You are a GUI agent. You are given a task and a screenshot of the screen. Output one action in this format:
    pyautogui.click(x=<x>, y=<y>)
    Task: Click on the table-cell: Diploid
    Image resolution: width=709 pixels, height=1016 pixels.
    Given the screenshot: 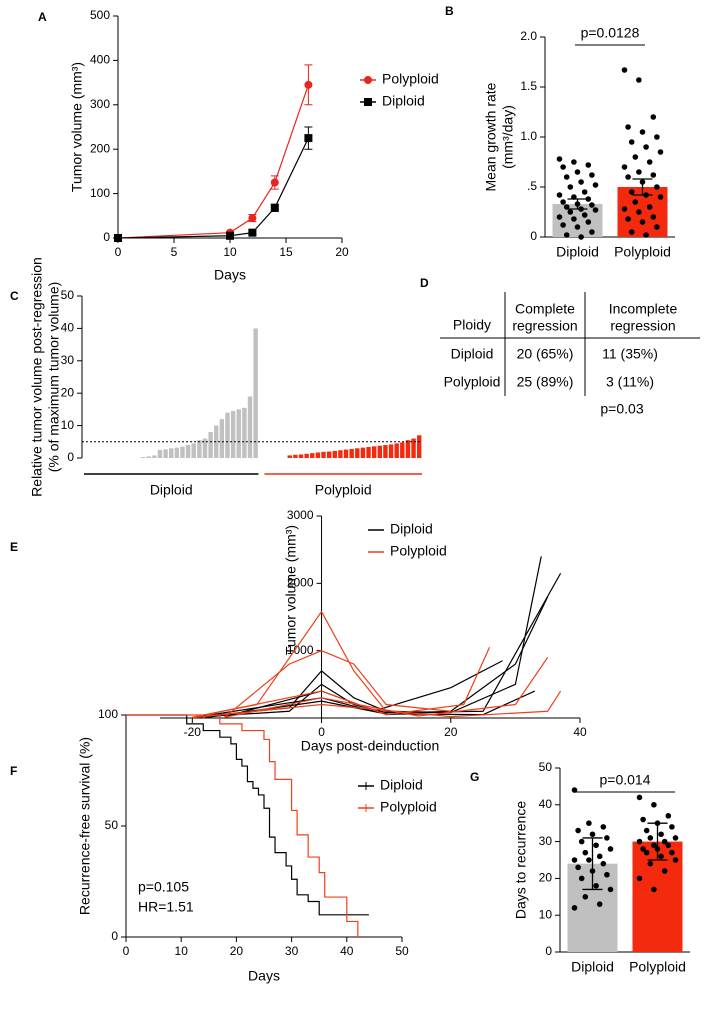 What is the action you would take?
    pyautogui.click(x=472, y=354)
    